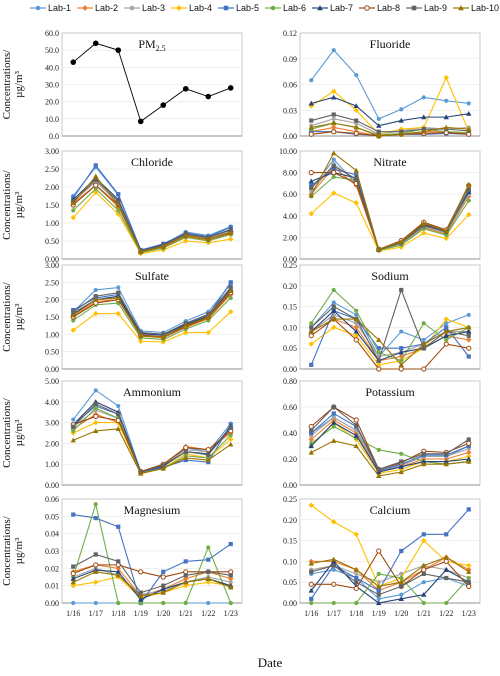 This screenshot has width=500, height=676. Describe the element at coordinates (132, 8) in the screenshot. I see `legend-marker` at that location.